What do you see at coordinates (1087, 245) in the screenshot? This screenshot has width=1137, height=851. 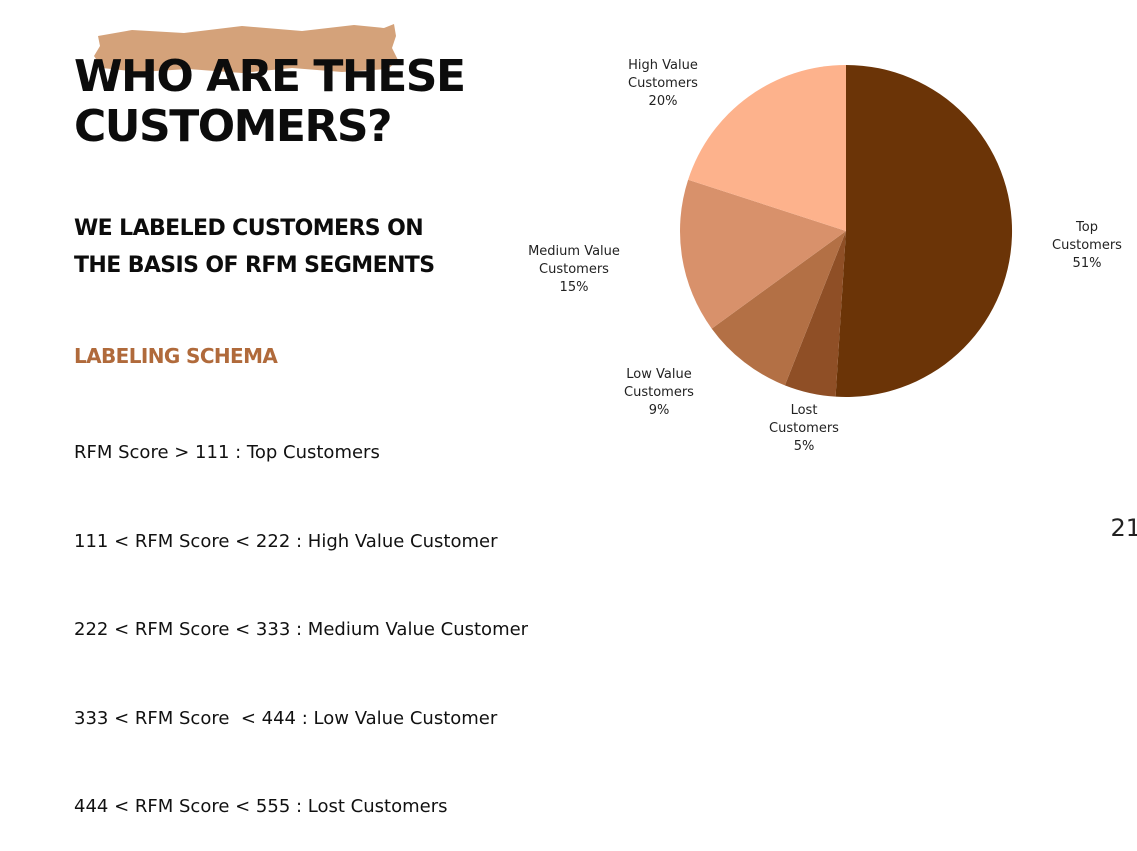 I see `pie-slice-label: Top Customers 51%` at bounding box center [1087, 245].